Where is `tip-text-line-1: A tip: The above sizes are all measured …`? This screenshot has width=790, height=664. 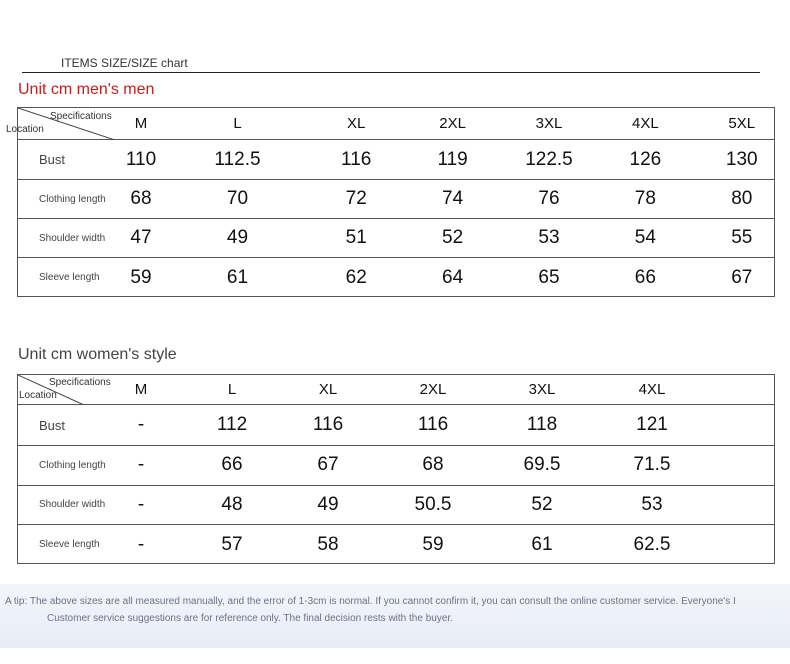 tip-text-line-1: A tip: The above sizes are all measured … is located at coordinates (370, 601).